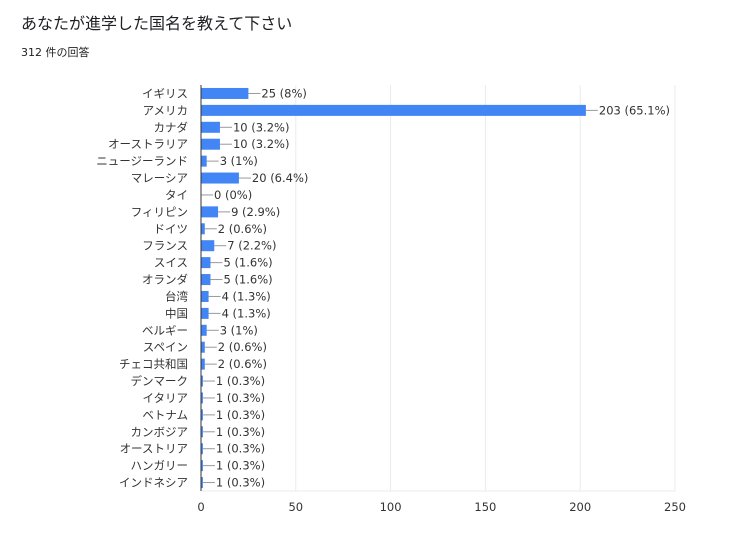  What do you see at coordinates (391, 507) in the screenshot?
I see `x-tick-label: 100` at bounding box center [391, 507].